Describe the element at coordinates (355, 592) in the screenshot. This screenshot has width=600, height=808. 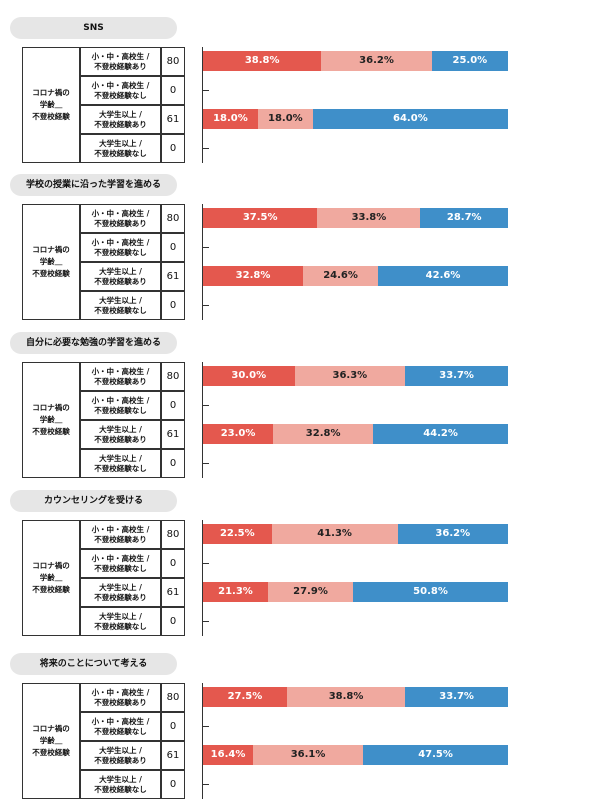
I see `stacked-bar: 21.3% 27.9% 50.8%` at that location.